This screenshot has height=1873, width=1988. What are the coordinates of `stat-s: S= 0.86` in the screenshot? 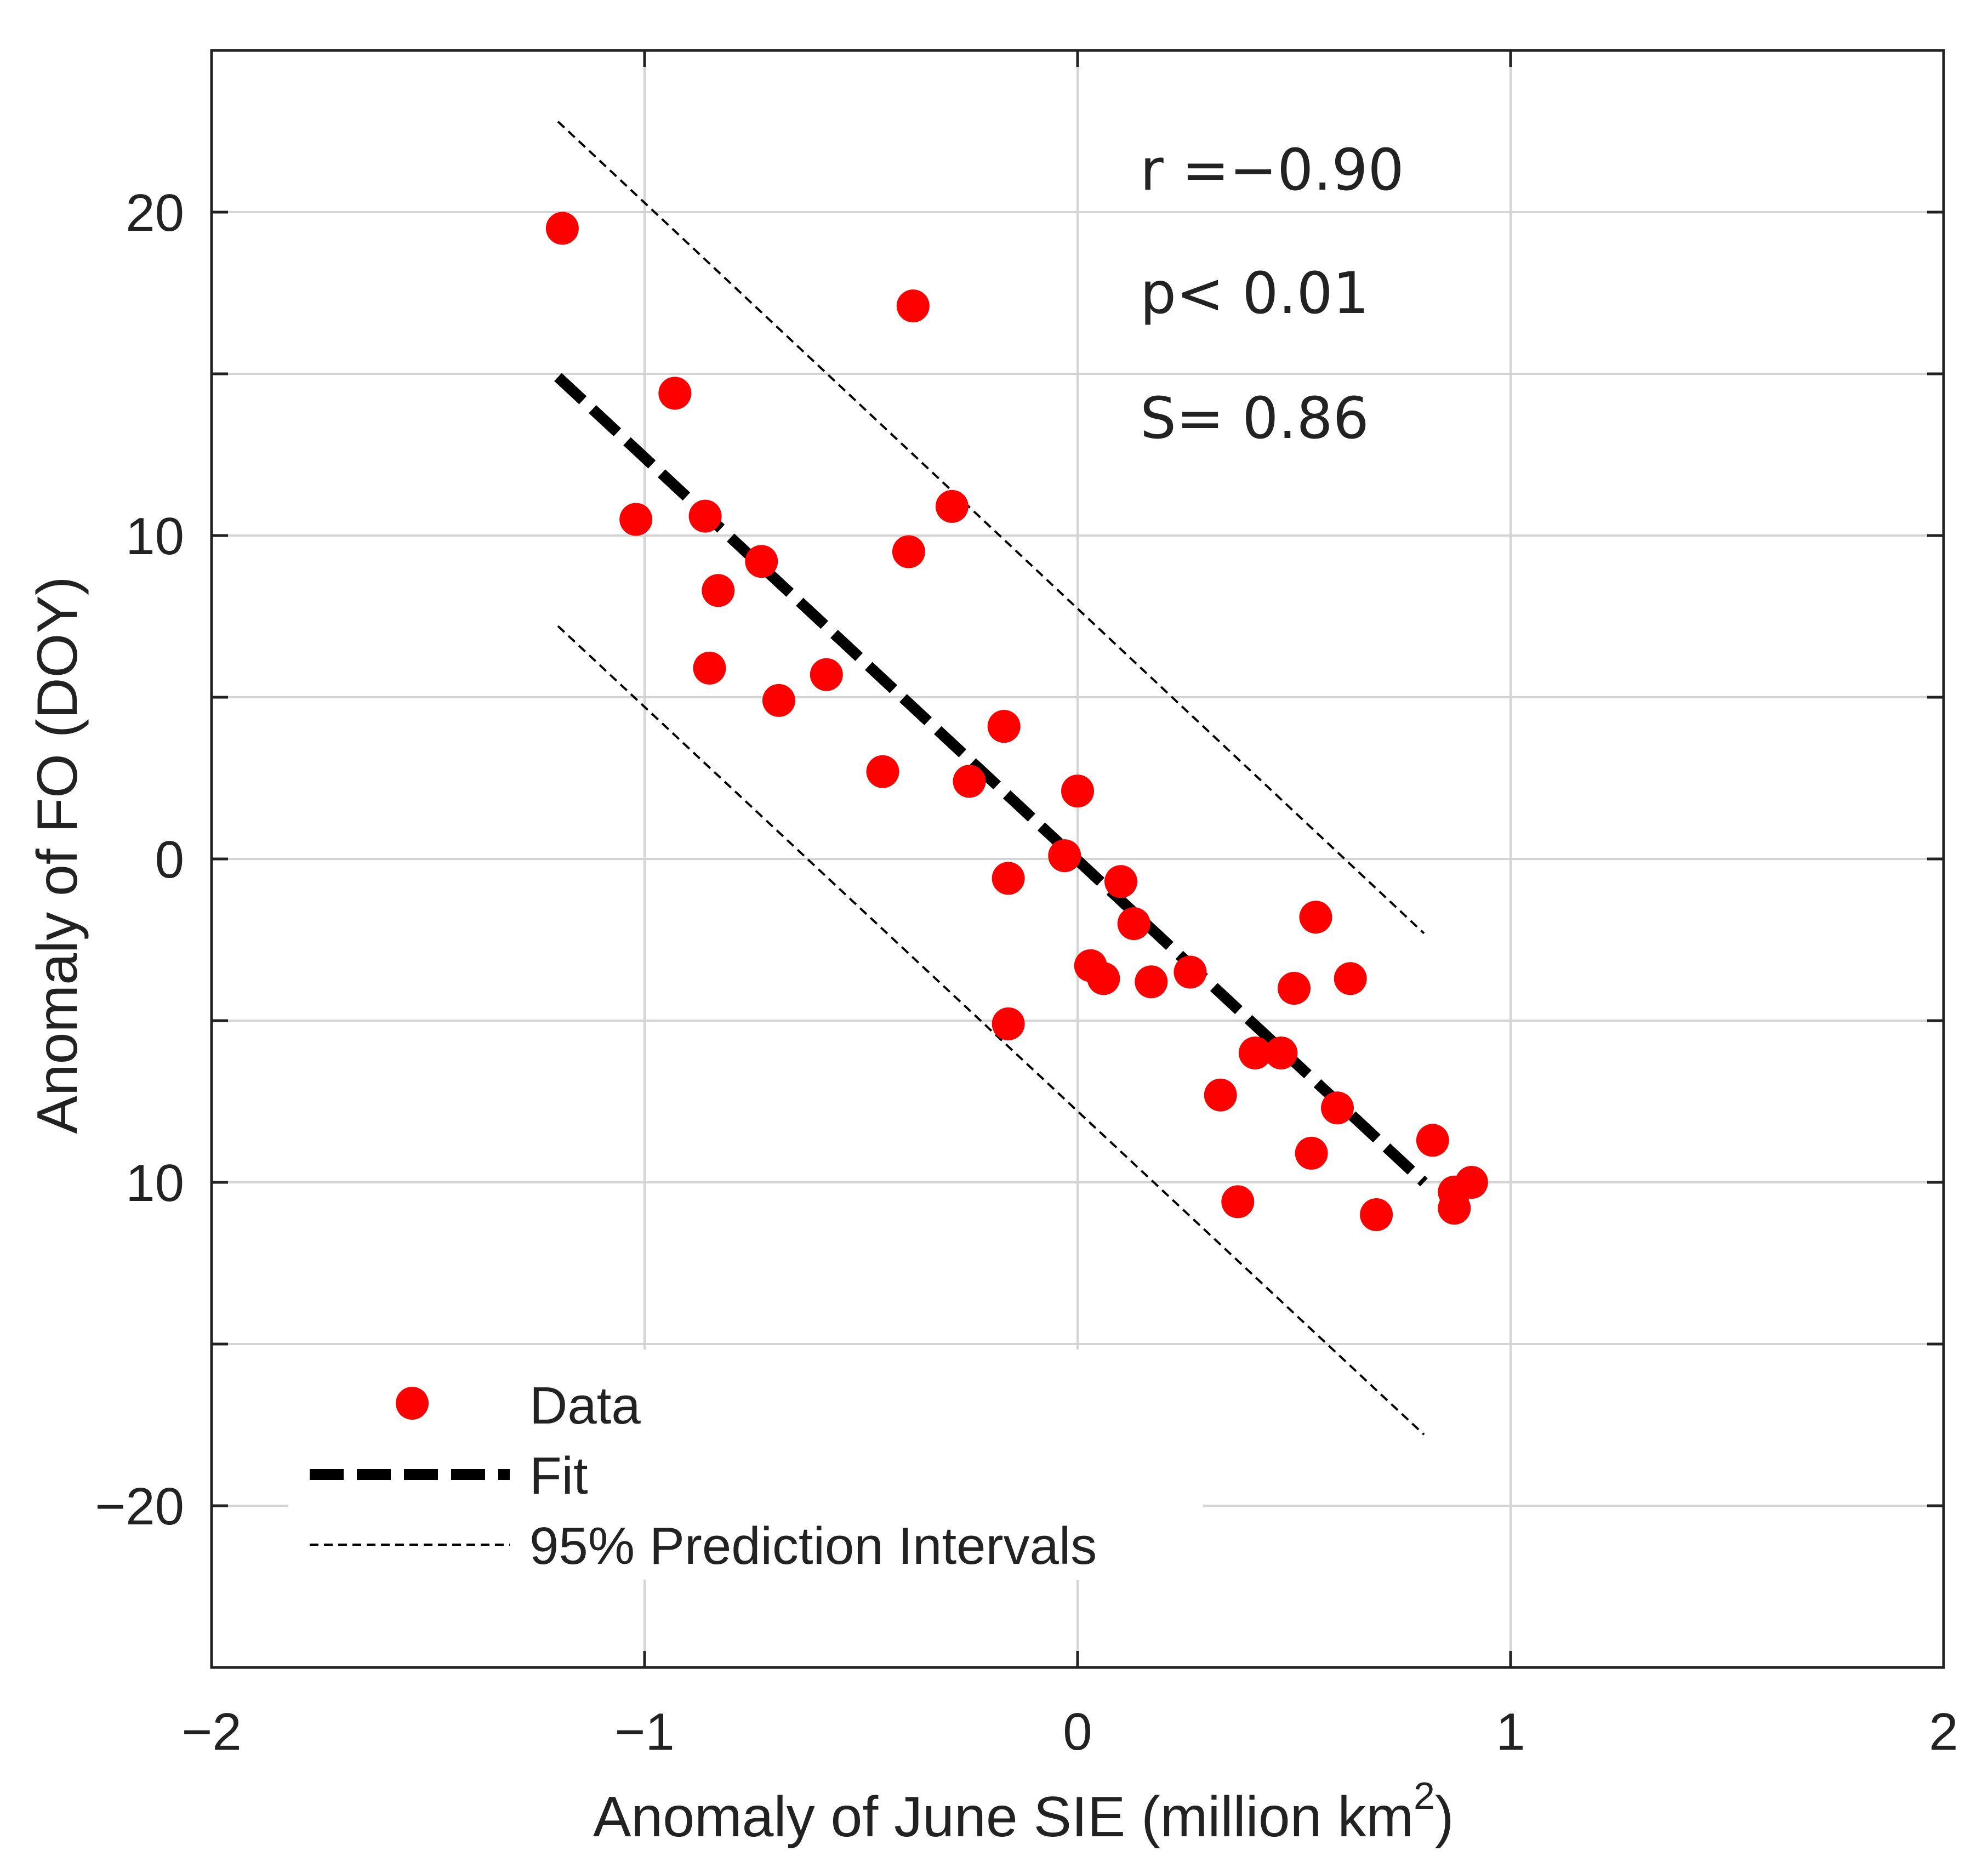 It's located at (1254, 418).